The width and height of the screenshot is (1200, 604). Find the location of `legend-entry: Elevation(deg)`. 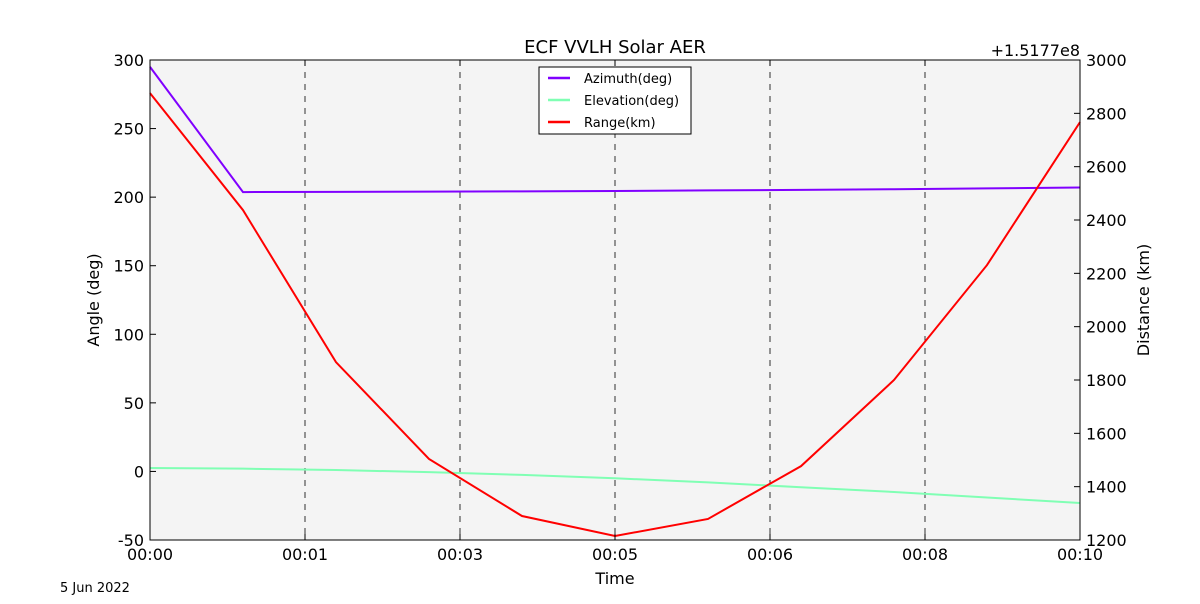

legend-entry: Elevation(deg) is located at coordinates (631, 101).